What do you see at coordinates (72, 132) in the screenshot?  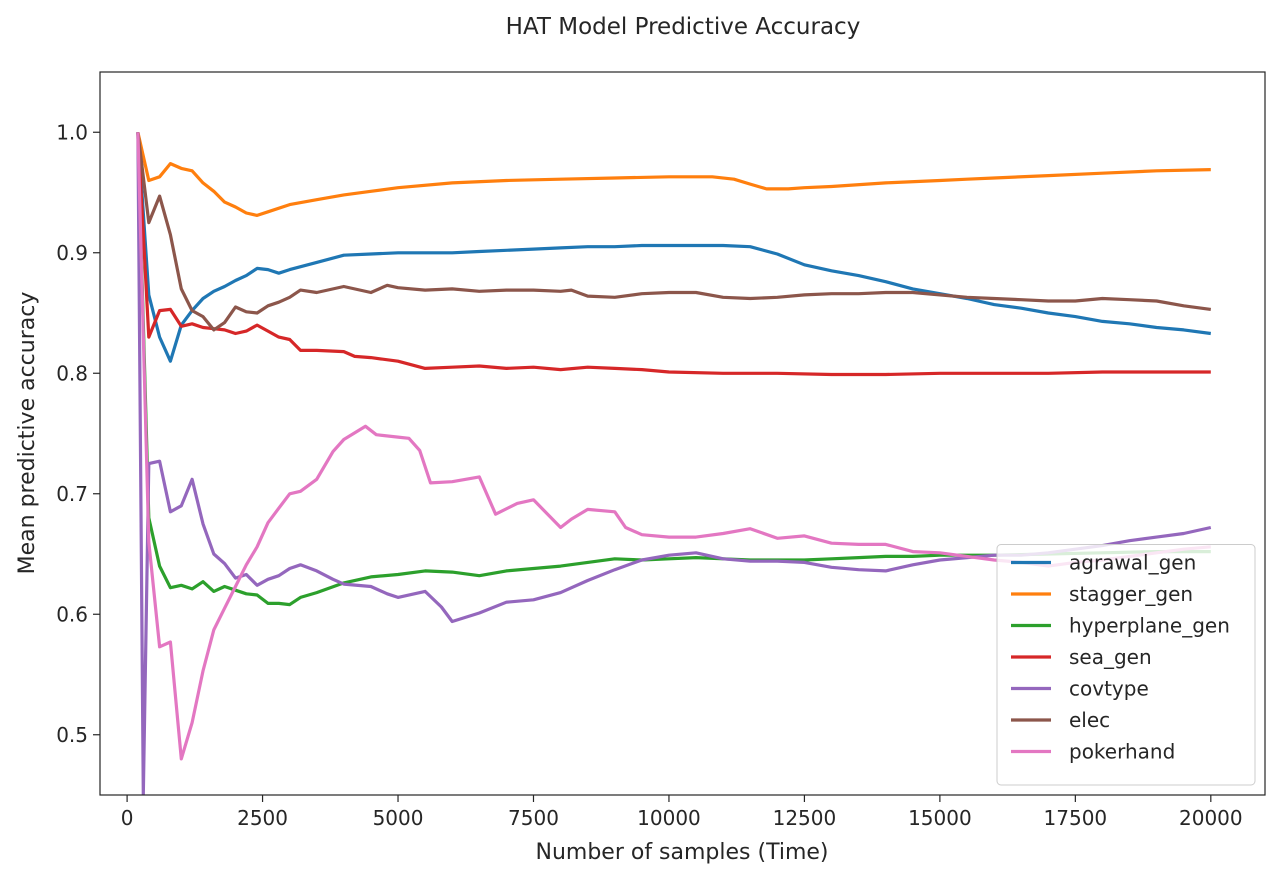 I see `y-tick-label: 1.0` at bounding box center [72, 132].